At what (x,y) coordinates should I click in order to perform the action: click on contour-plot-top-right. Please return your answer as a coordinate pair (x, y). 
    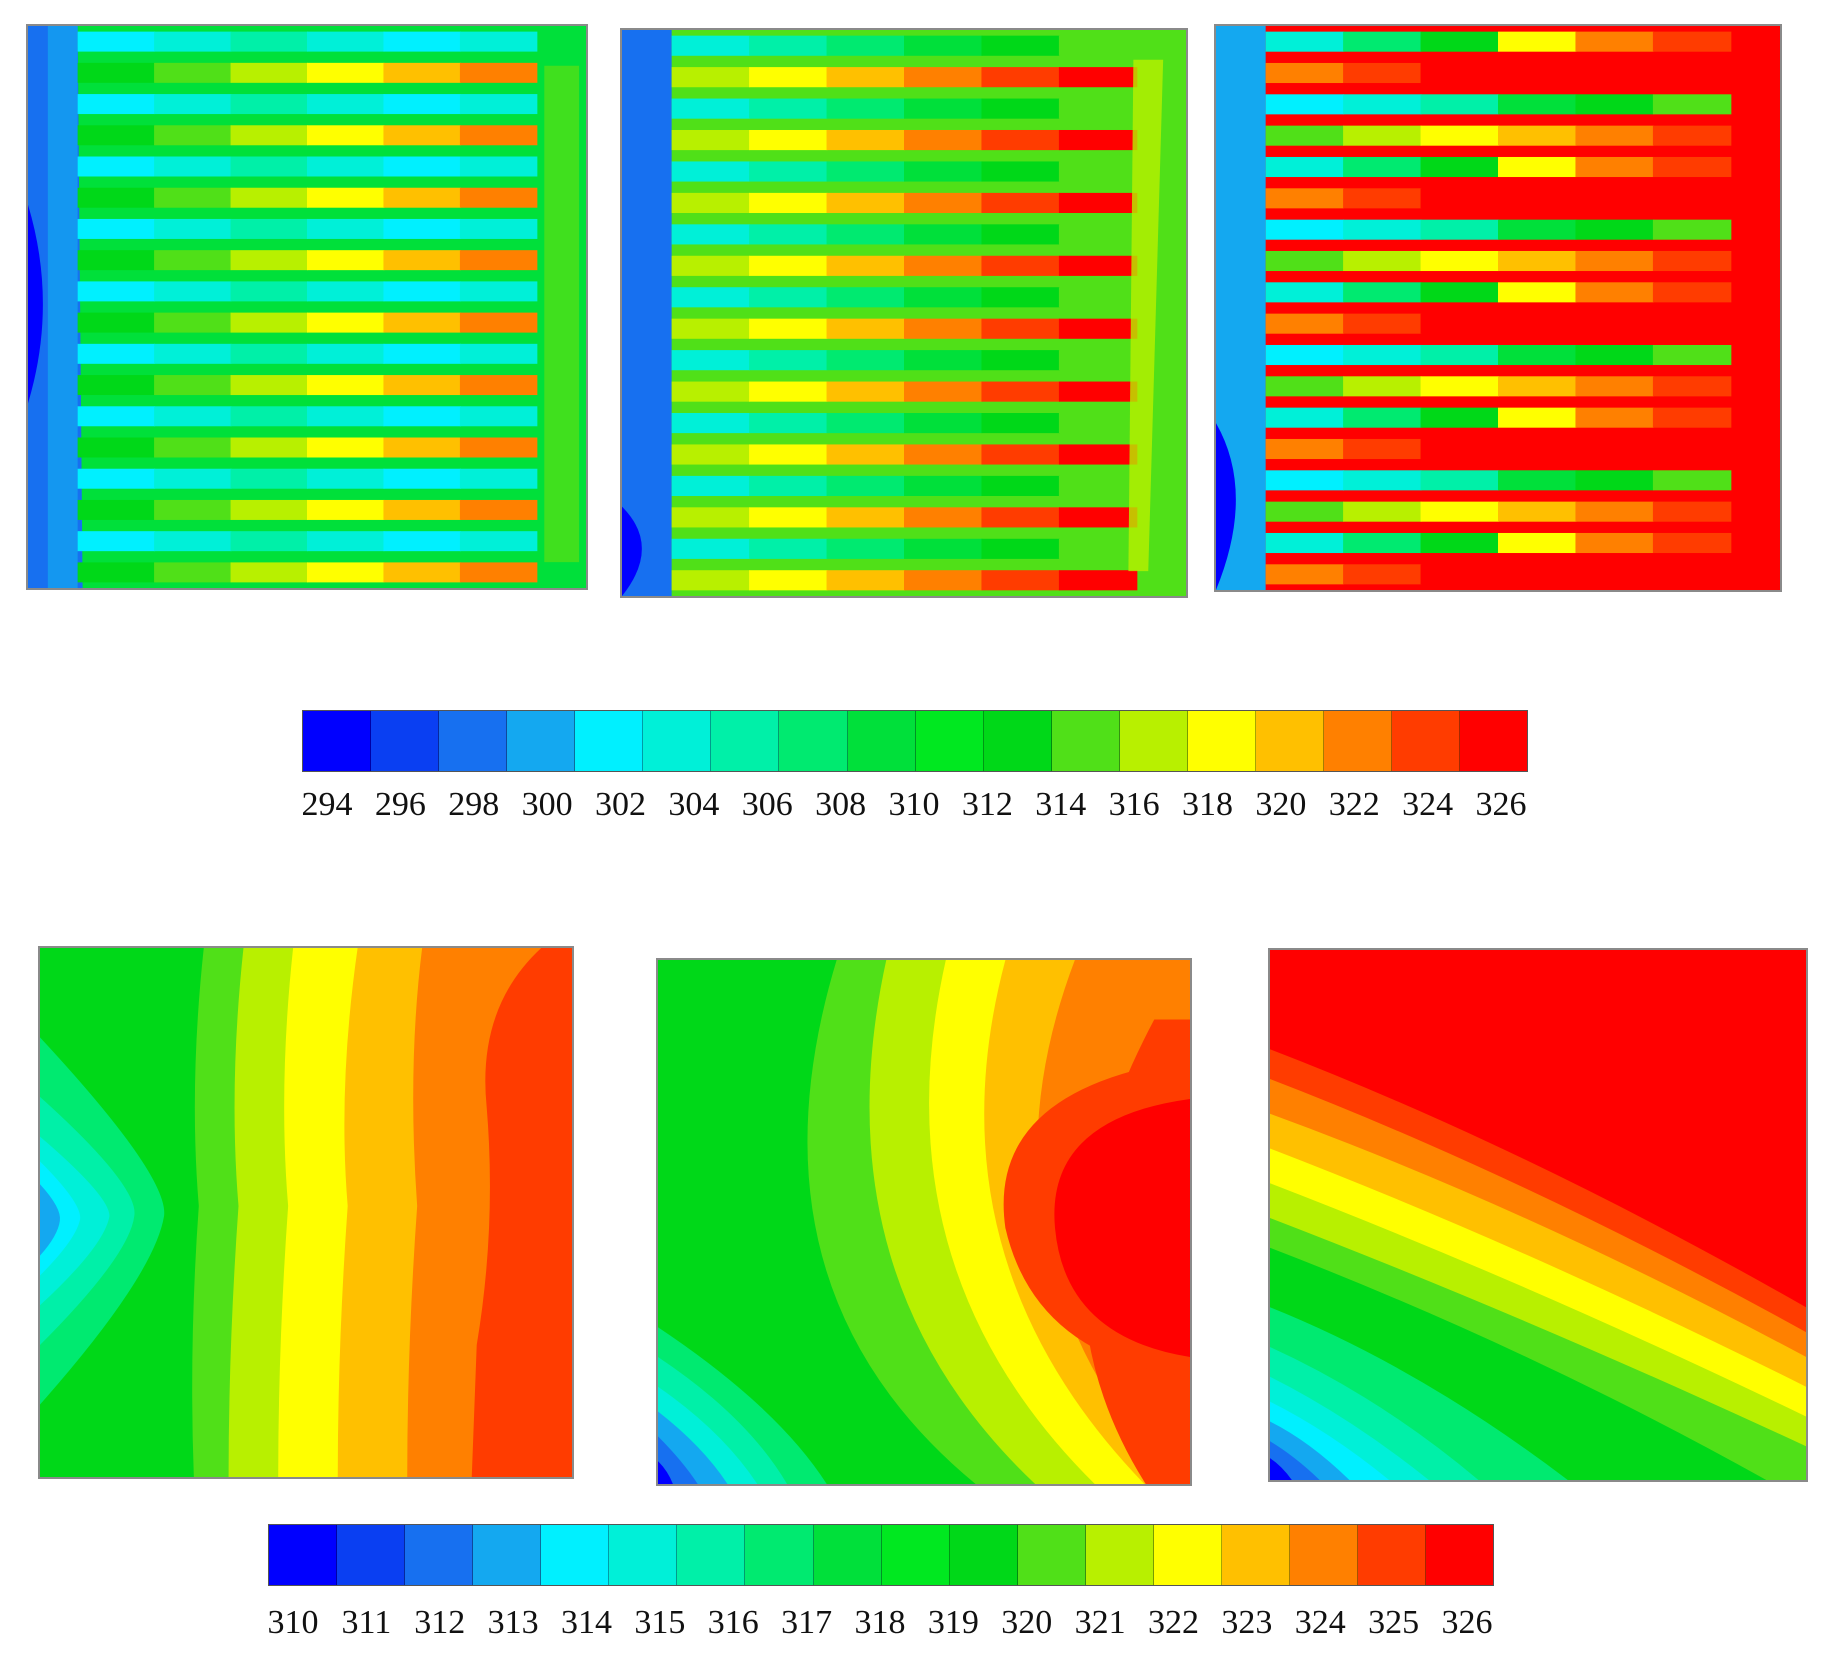
    Looking at the image, I should click on (1498, 308).